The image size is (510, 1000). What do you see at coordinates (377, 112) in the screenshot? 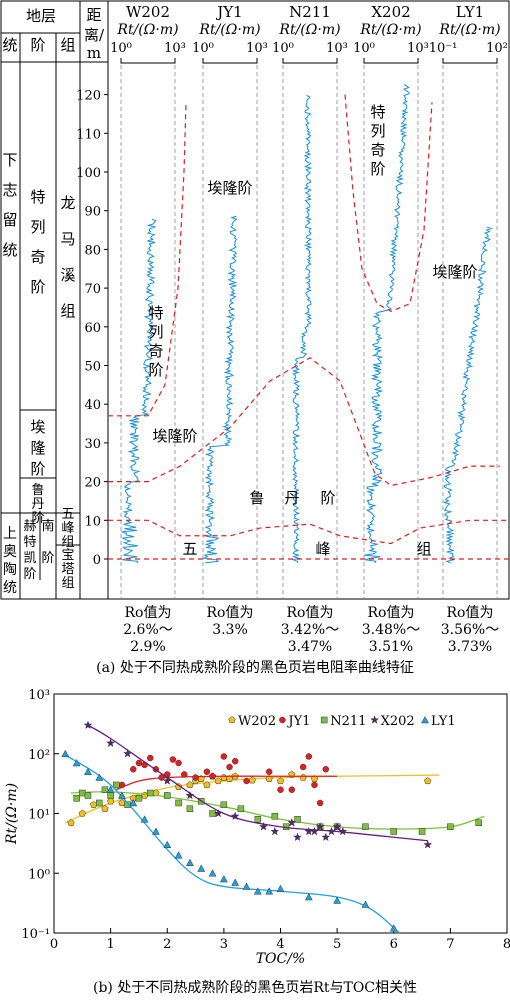
I see `annot-telychian-x202: 特` at bounding box center [377, 112].